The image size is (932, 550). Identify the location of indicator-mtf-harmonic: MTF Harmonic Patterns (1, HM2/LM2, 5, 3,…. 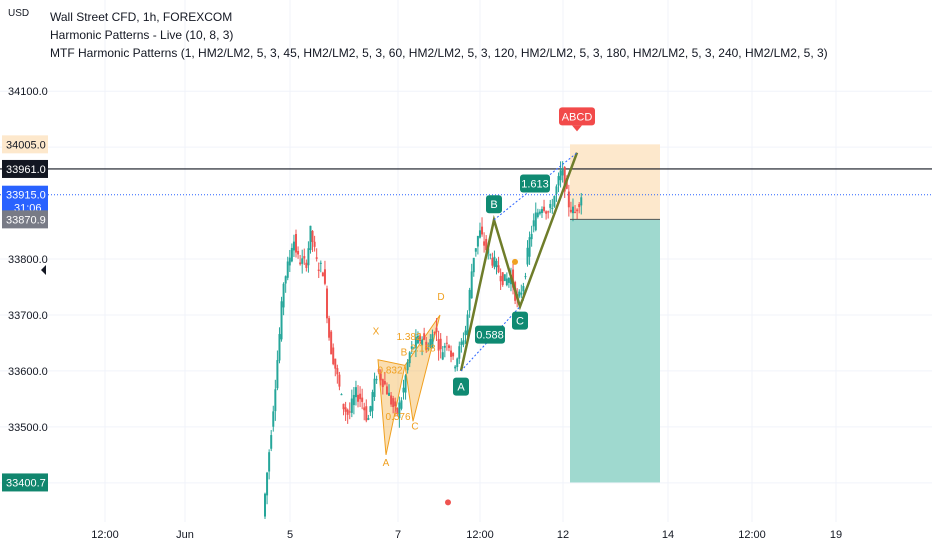
(439, 53).